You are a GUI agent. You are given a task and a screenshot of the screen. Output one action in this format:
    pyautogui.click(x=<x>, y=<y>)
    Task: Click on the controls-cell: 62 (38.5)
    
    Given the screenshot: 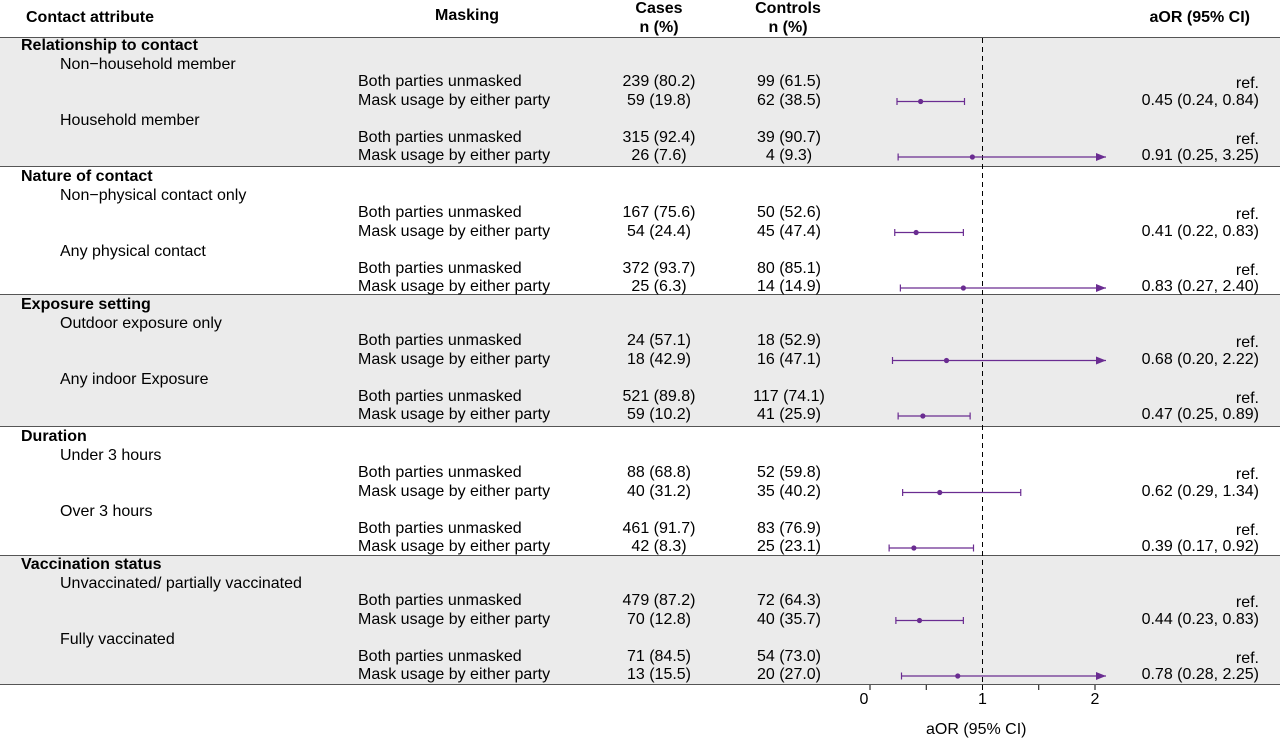 What is the action you would take?
    pyautogui.click(x=789, y=100)
    